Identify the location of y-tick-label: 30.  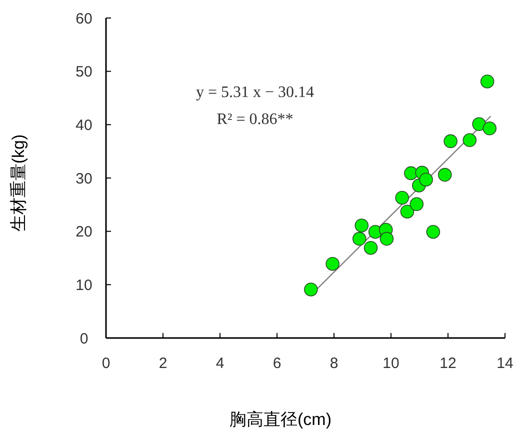
(84, 179).